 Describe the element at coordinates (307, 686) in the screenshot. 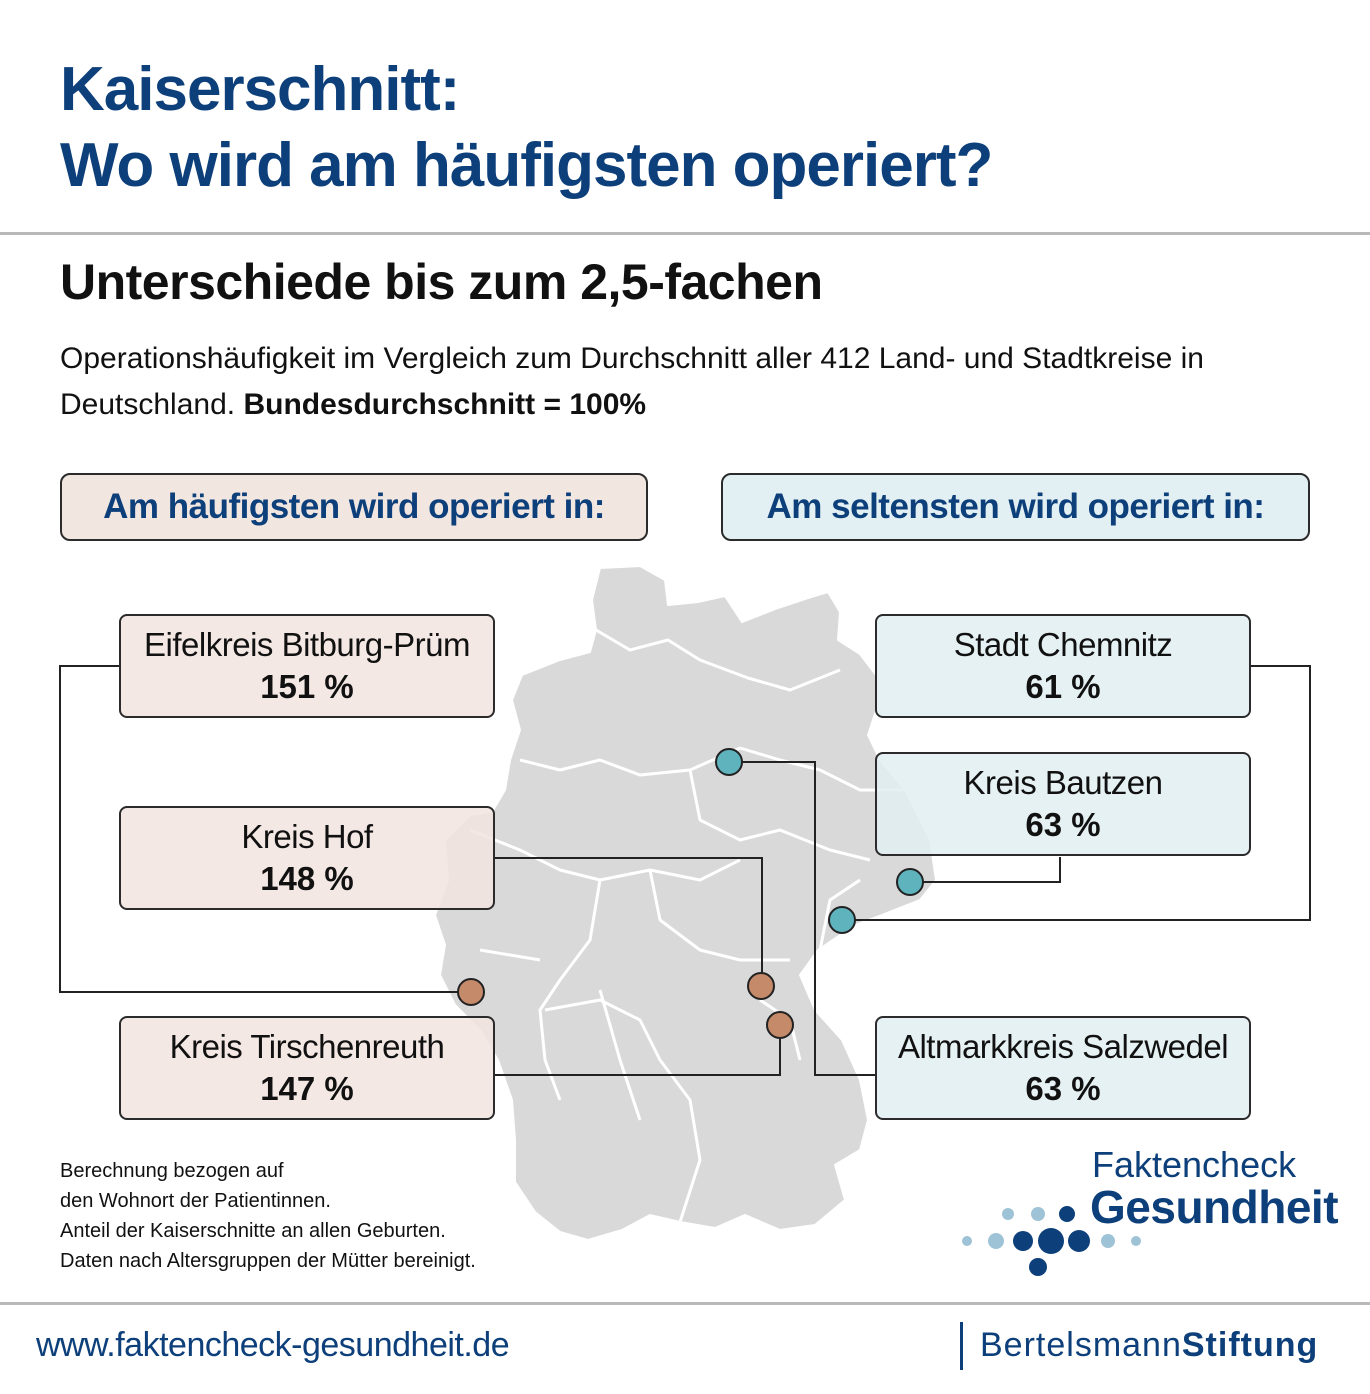

I see `card-value: 151 %` at that location.